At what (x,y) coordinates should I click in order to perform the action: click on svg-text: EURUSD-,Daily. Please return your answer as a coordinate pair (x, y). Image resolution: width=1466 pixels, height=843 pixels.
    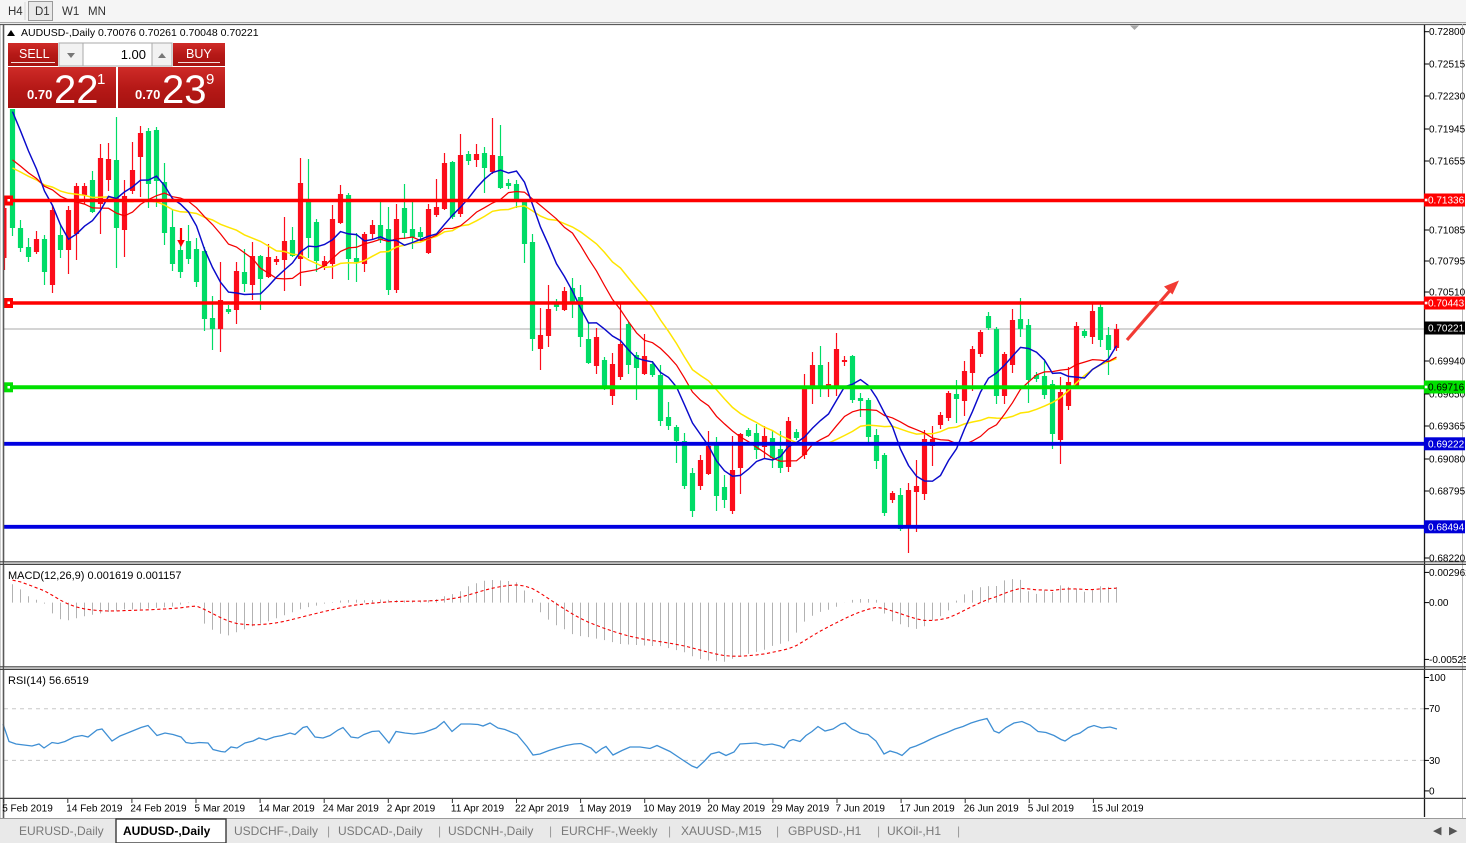
    Looking at the image, I should click on (61, 831).